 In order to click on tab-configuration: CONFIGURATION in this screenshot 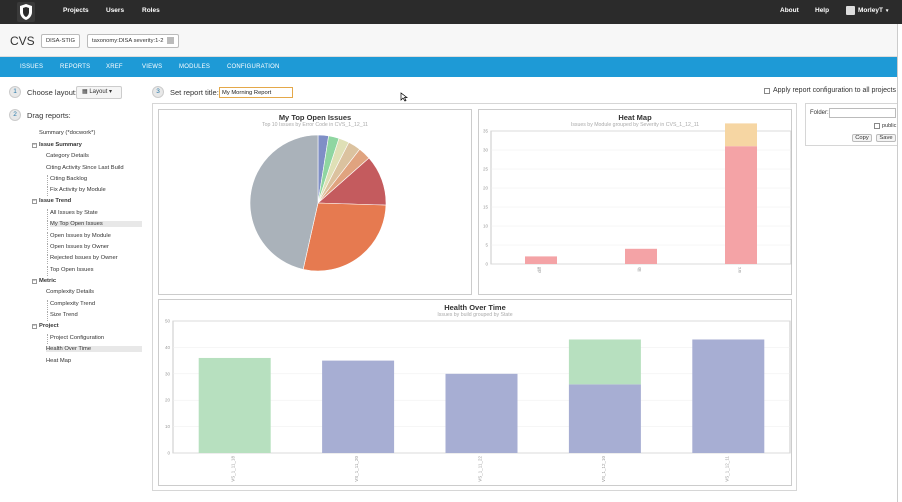, I will do `click(253, 67)`.